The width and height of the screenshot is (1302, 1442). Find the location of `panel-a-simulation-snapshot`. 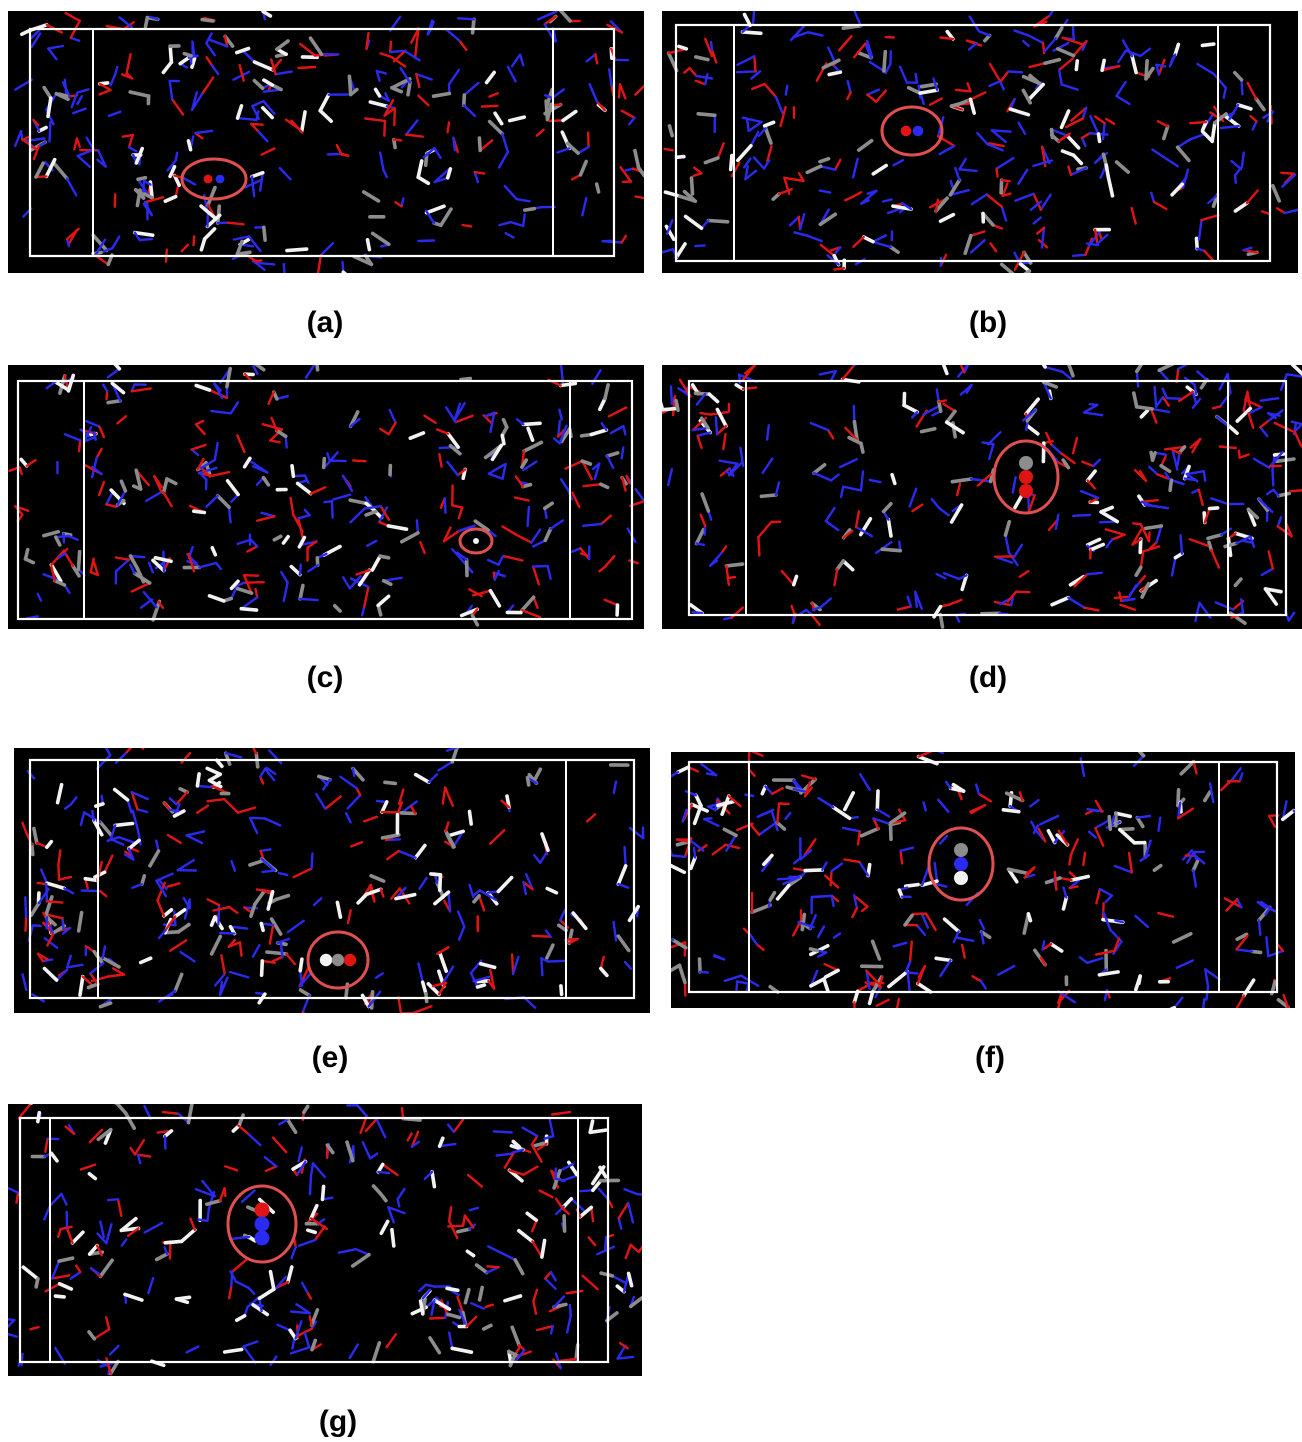

panel-a-simulation-snapshot is located at coordinates (326, 142).